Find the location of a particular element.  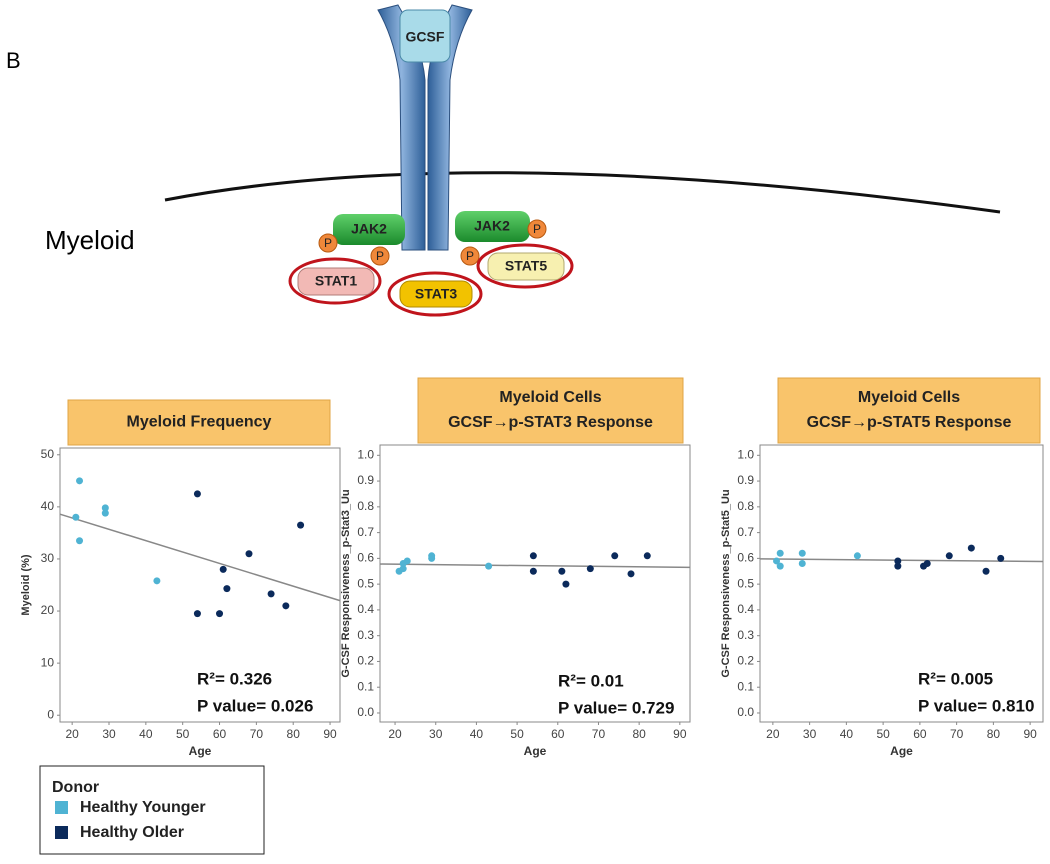

receptor is located at coordinates (425, 127).